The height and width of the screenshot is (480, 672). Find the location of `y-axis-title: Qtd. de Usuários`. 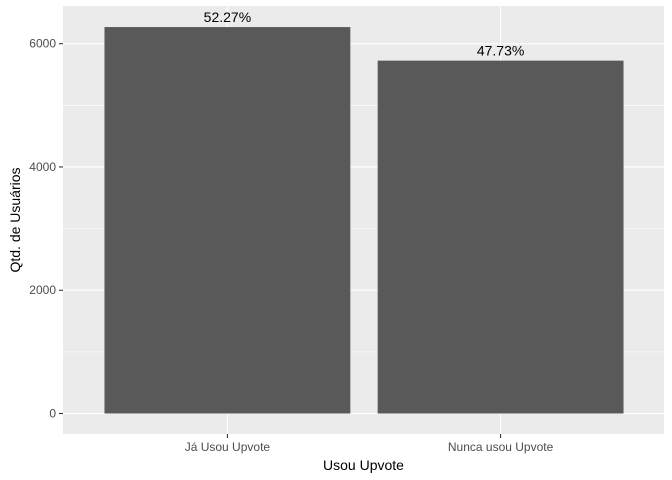

y-axis-title: Qtd. de Usuários is located at coordinates (15, 219).